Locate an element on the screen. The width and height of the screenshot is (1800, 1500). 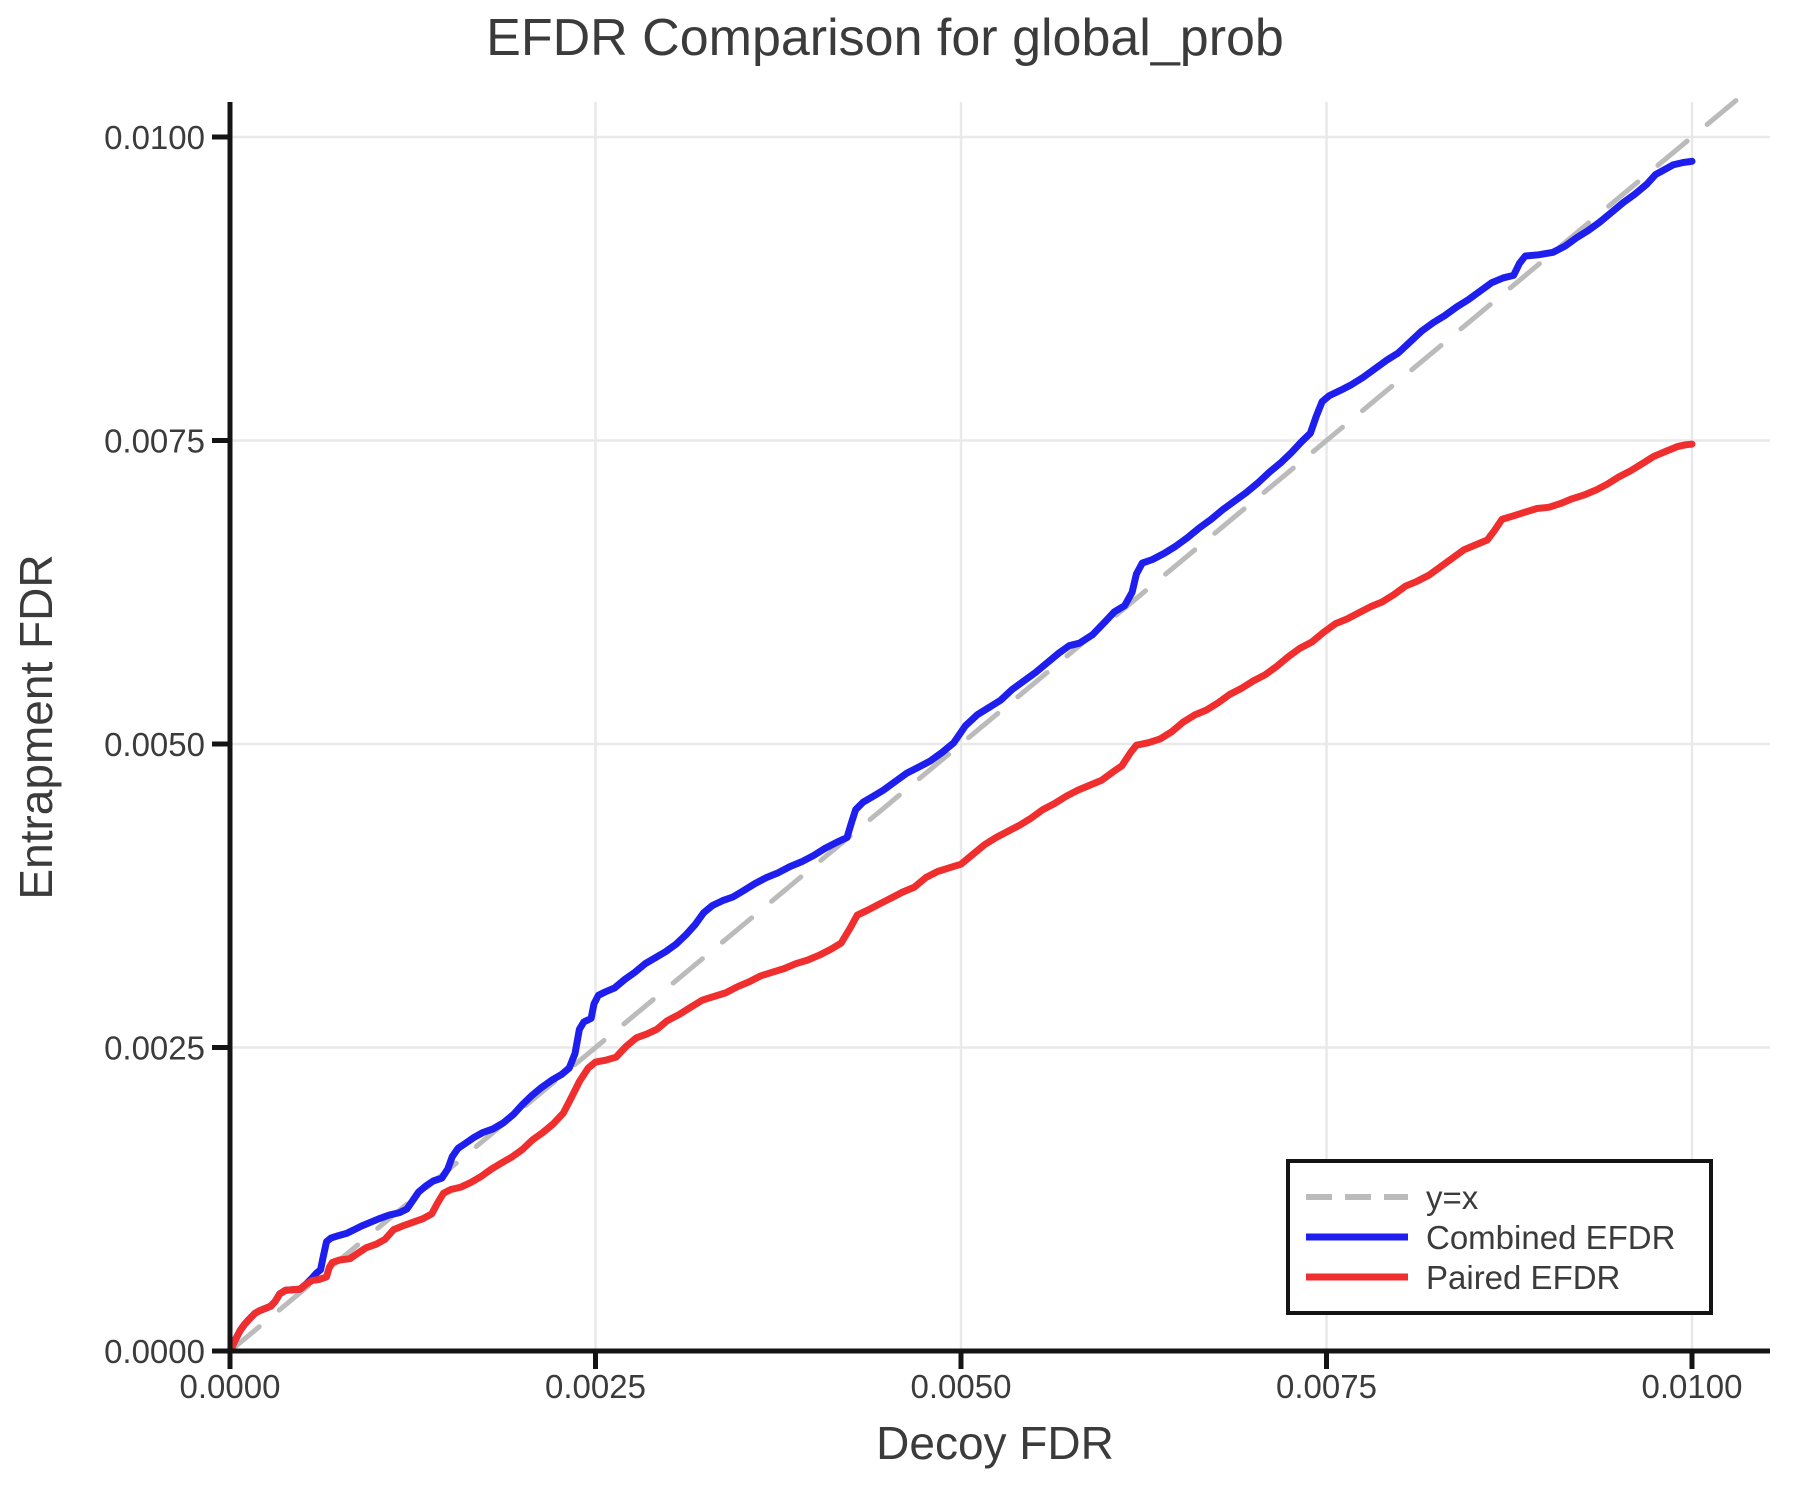
y-tick-label: 0.0100 is located at coordinates (154, 137).